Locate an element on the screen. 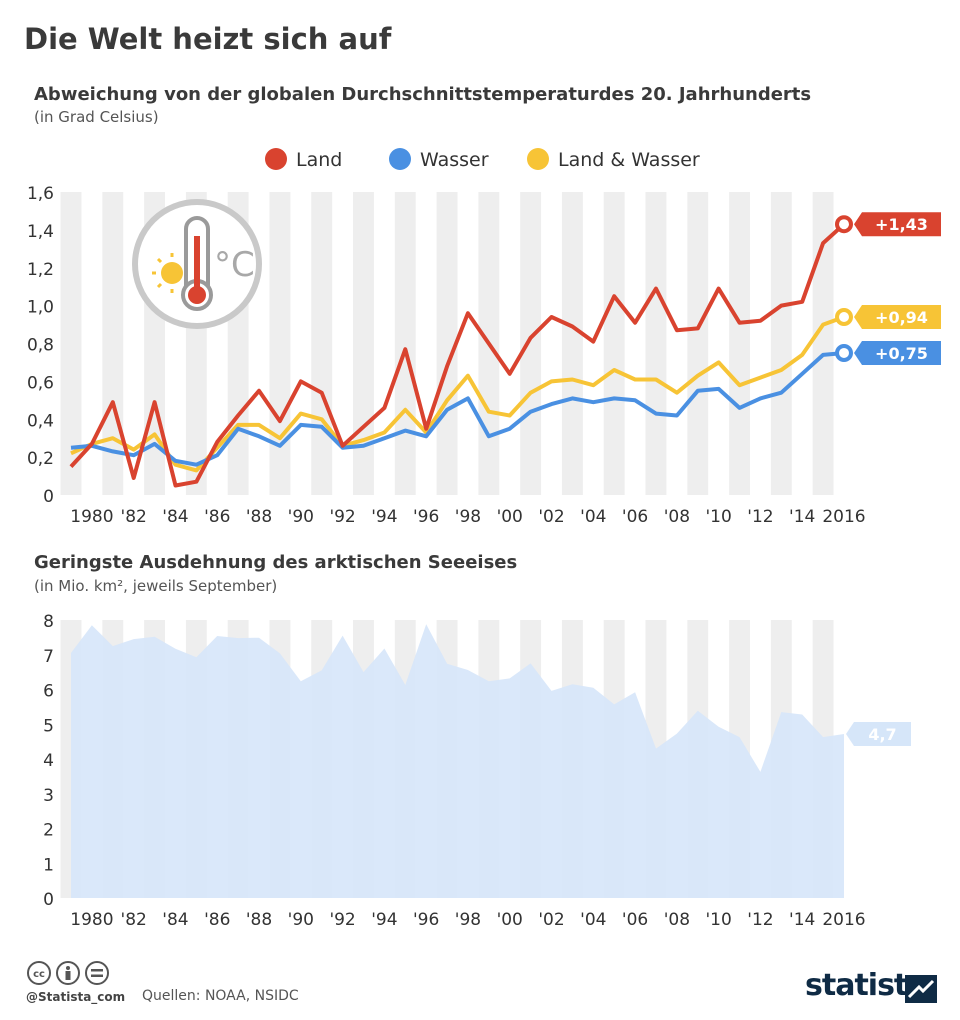 This screenshot has height=1020, width=960. temp-x-tick-label: '06 is located at coordinates (635, 517).